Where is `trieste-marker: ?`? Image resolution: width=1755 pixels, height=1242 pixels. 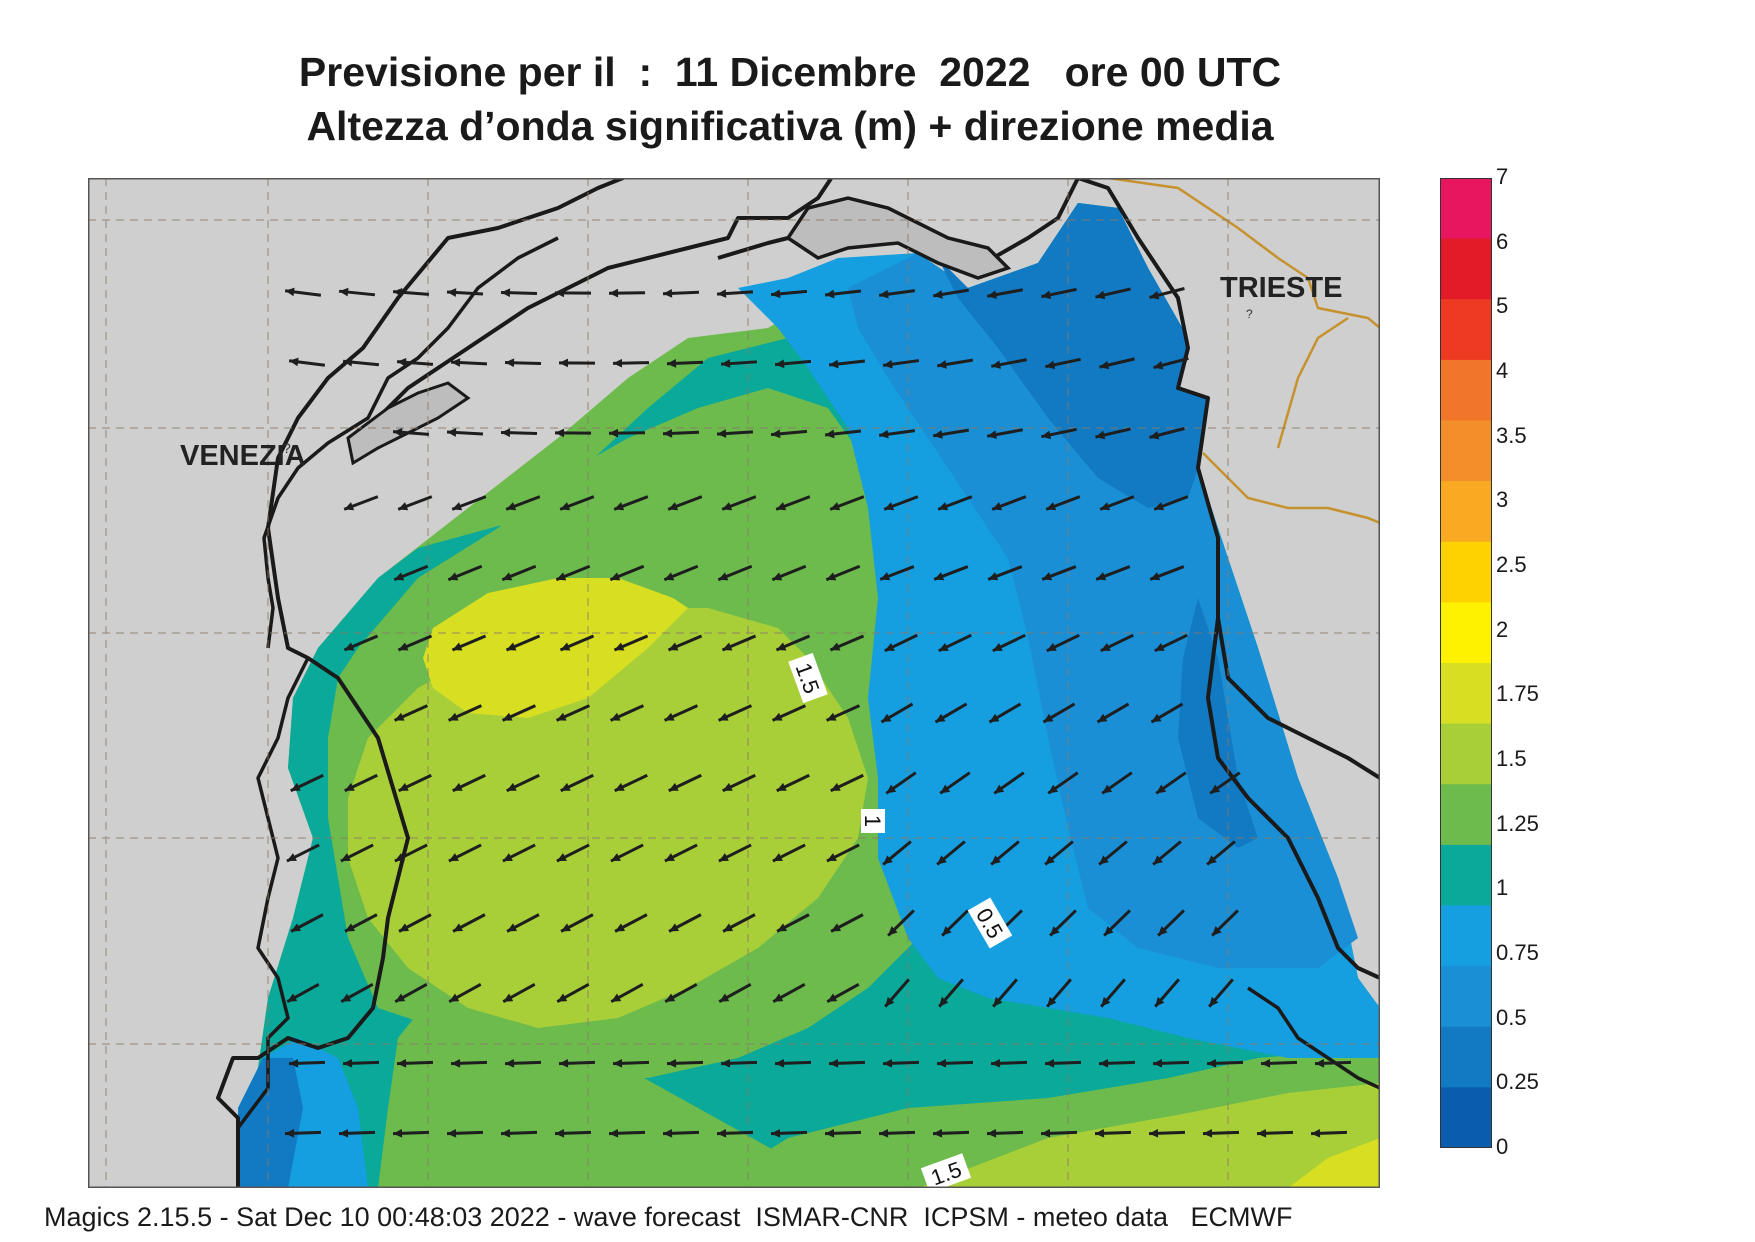
trieste-marker: ? is located at coordinates (1249, 314).